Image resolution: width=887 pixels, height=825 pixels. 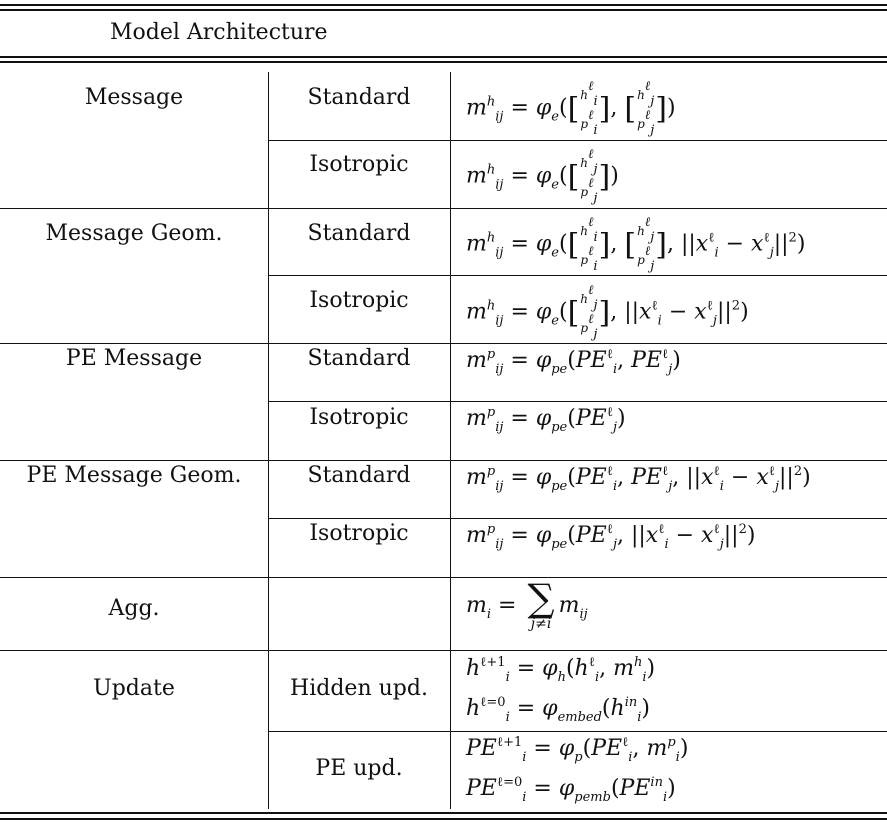 What do you see at coordinates (359, 233) in the screenshot?
I see `variant-message-geom-standard: Standard` at bounding box center [359, 233].